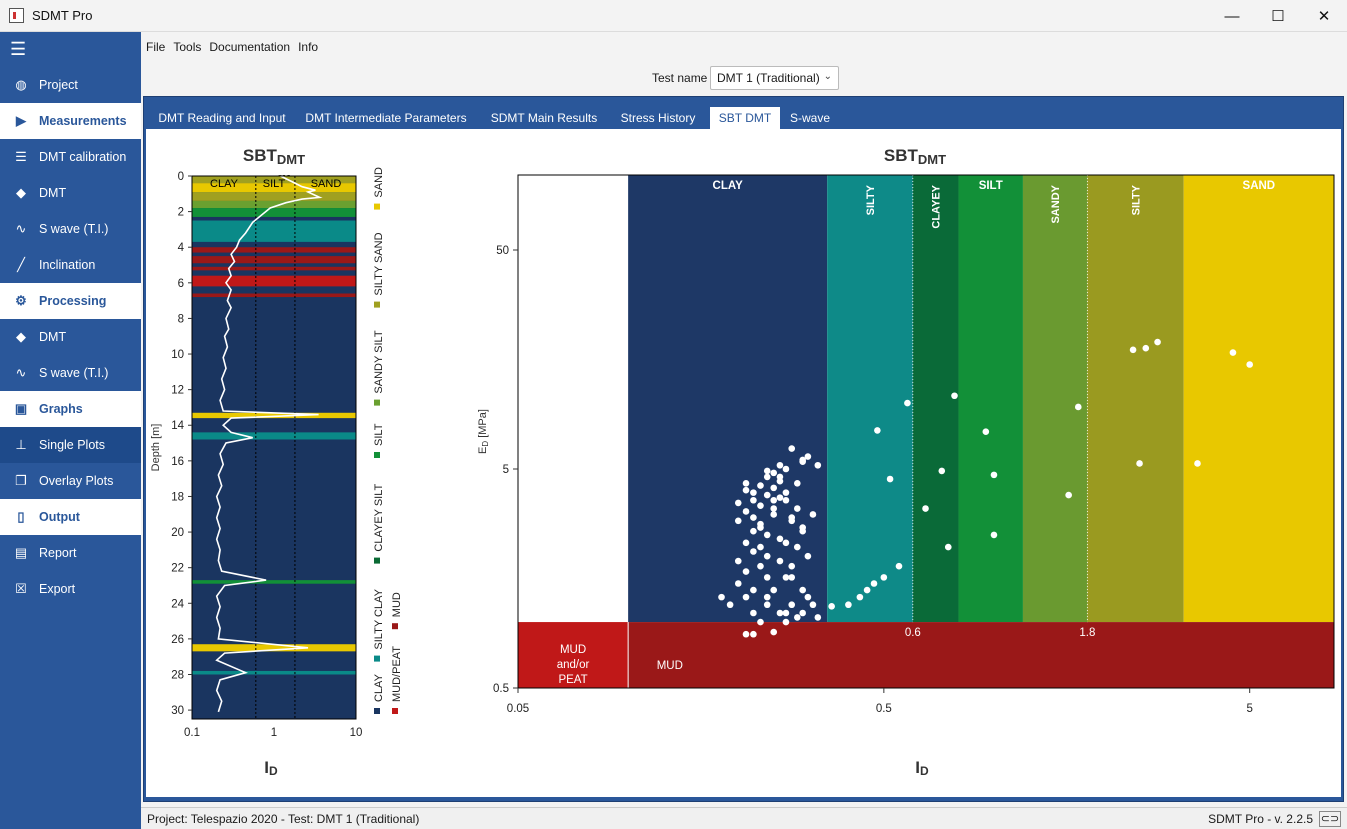 The image size is (1347, 829). Describe the element at coordinates (871, 199) in the screenshot. I see `sbt-zone-label: SILTY` at that location.